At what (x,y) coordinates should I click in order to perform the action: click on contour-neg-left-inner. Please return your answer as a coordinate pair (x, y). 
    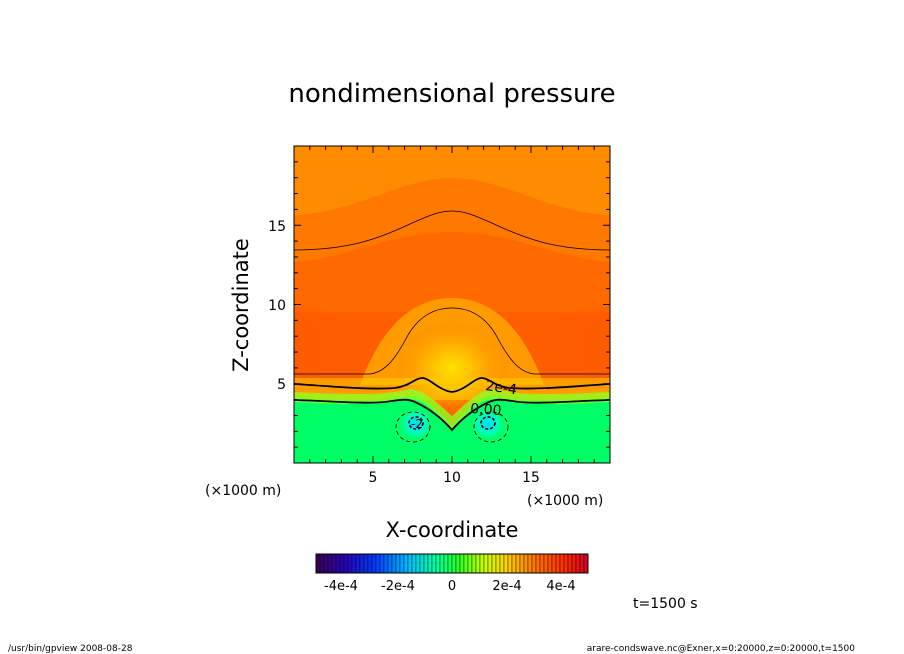
    Looking at the image, I should click on (416, 423).